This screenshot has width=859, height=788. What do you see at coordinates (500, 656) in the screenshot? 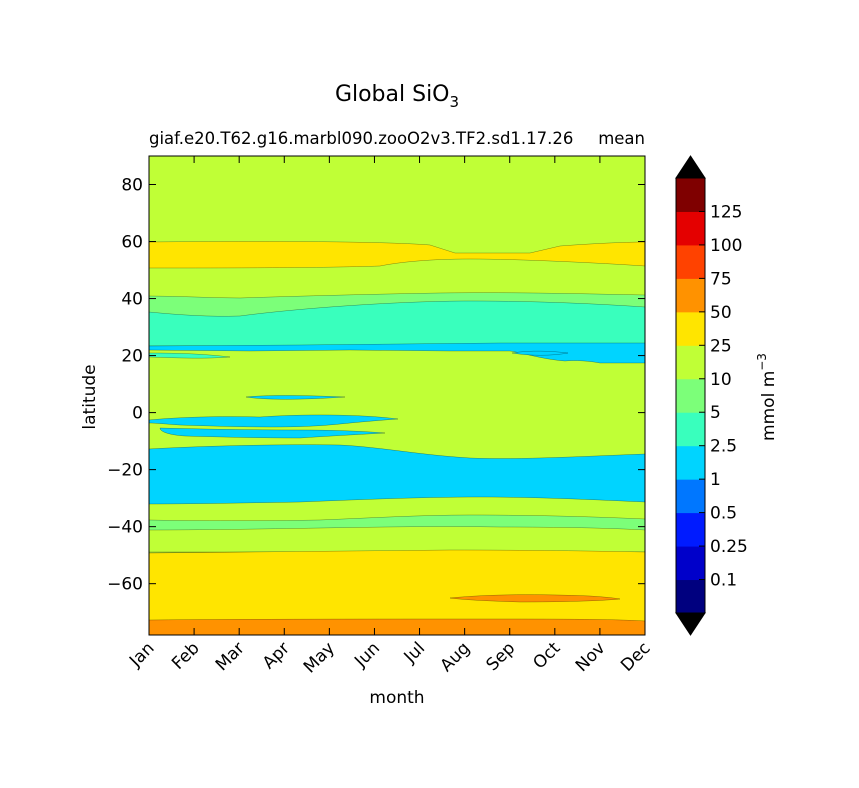
I see `x-tick-label: Sep` at bounding box center [500, 656].